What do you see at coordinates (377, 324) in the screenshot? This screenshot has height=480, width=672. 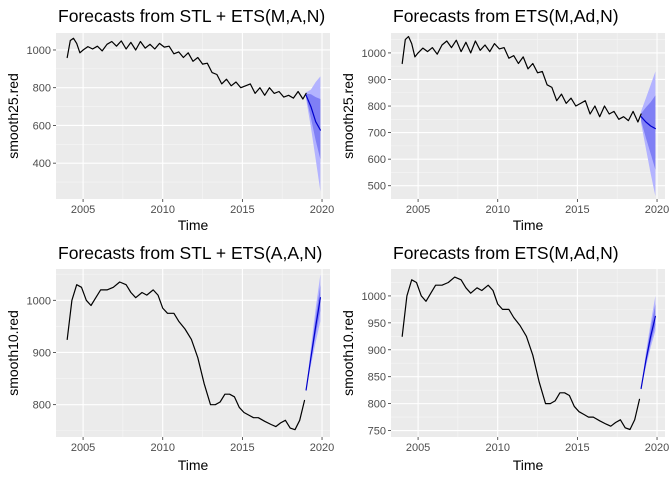 I see `y-tick-label: 950` at bounding box center [377, 324].